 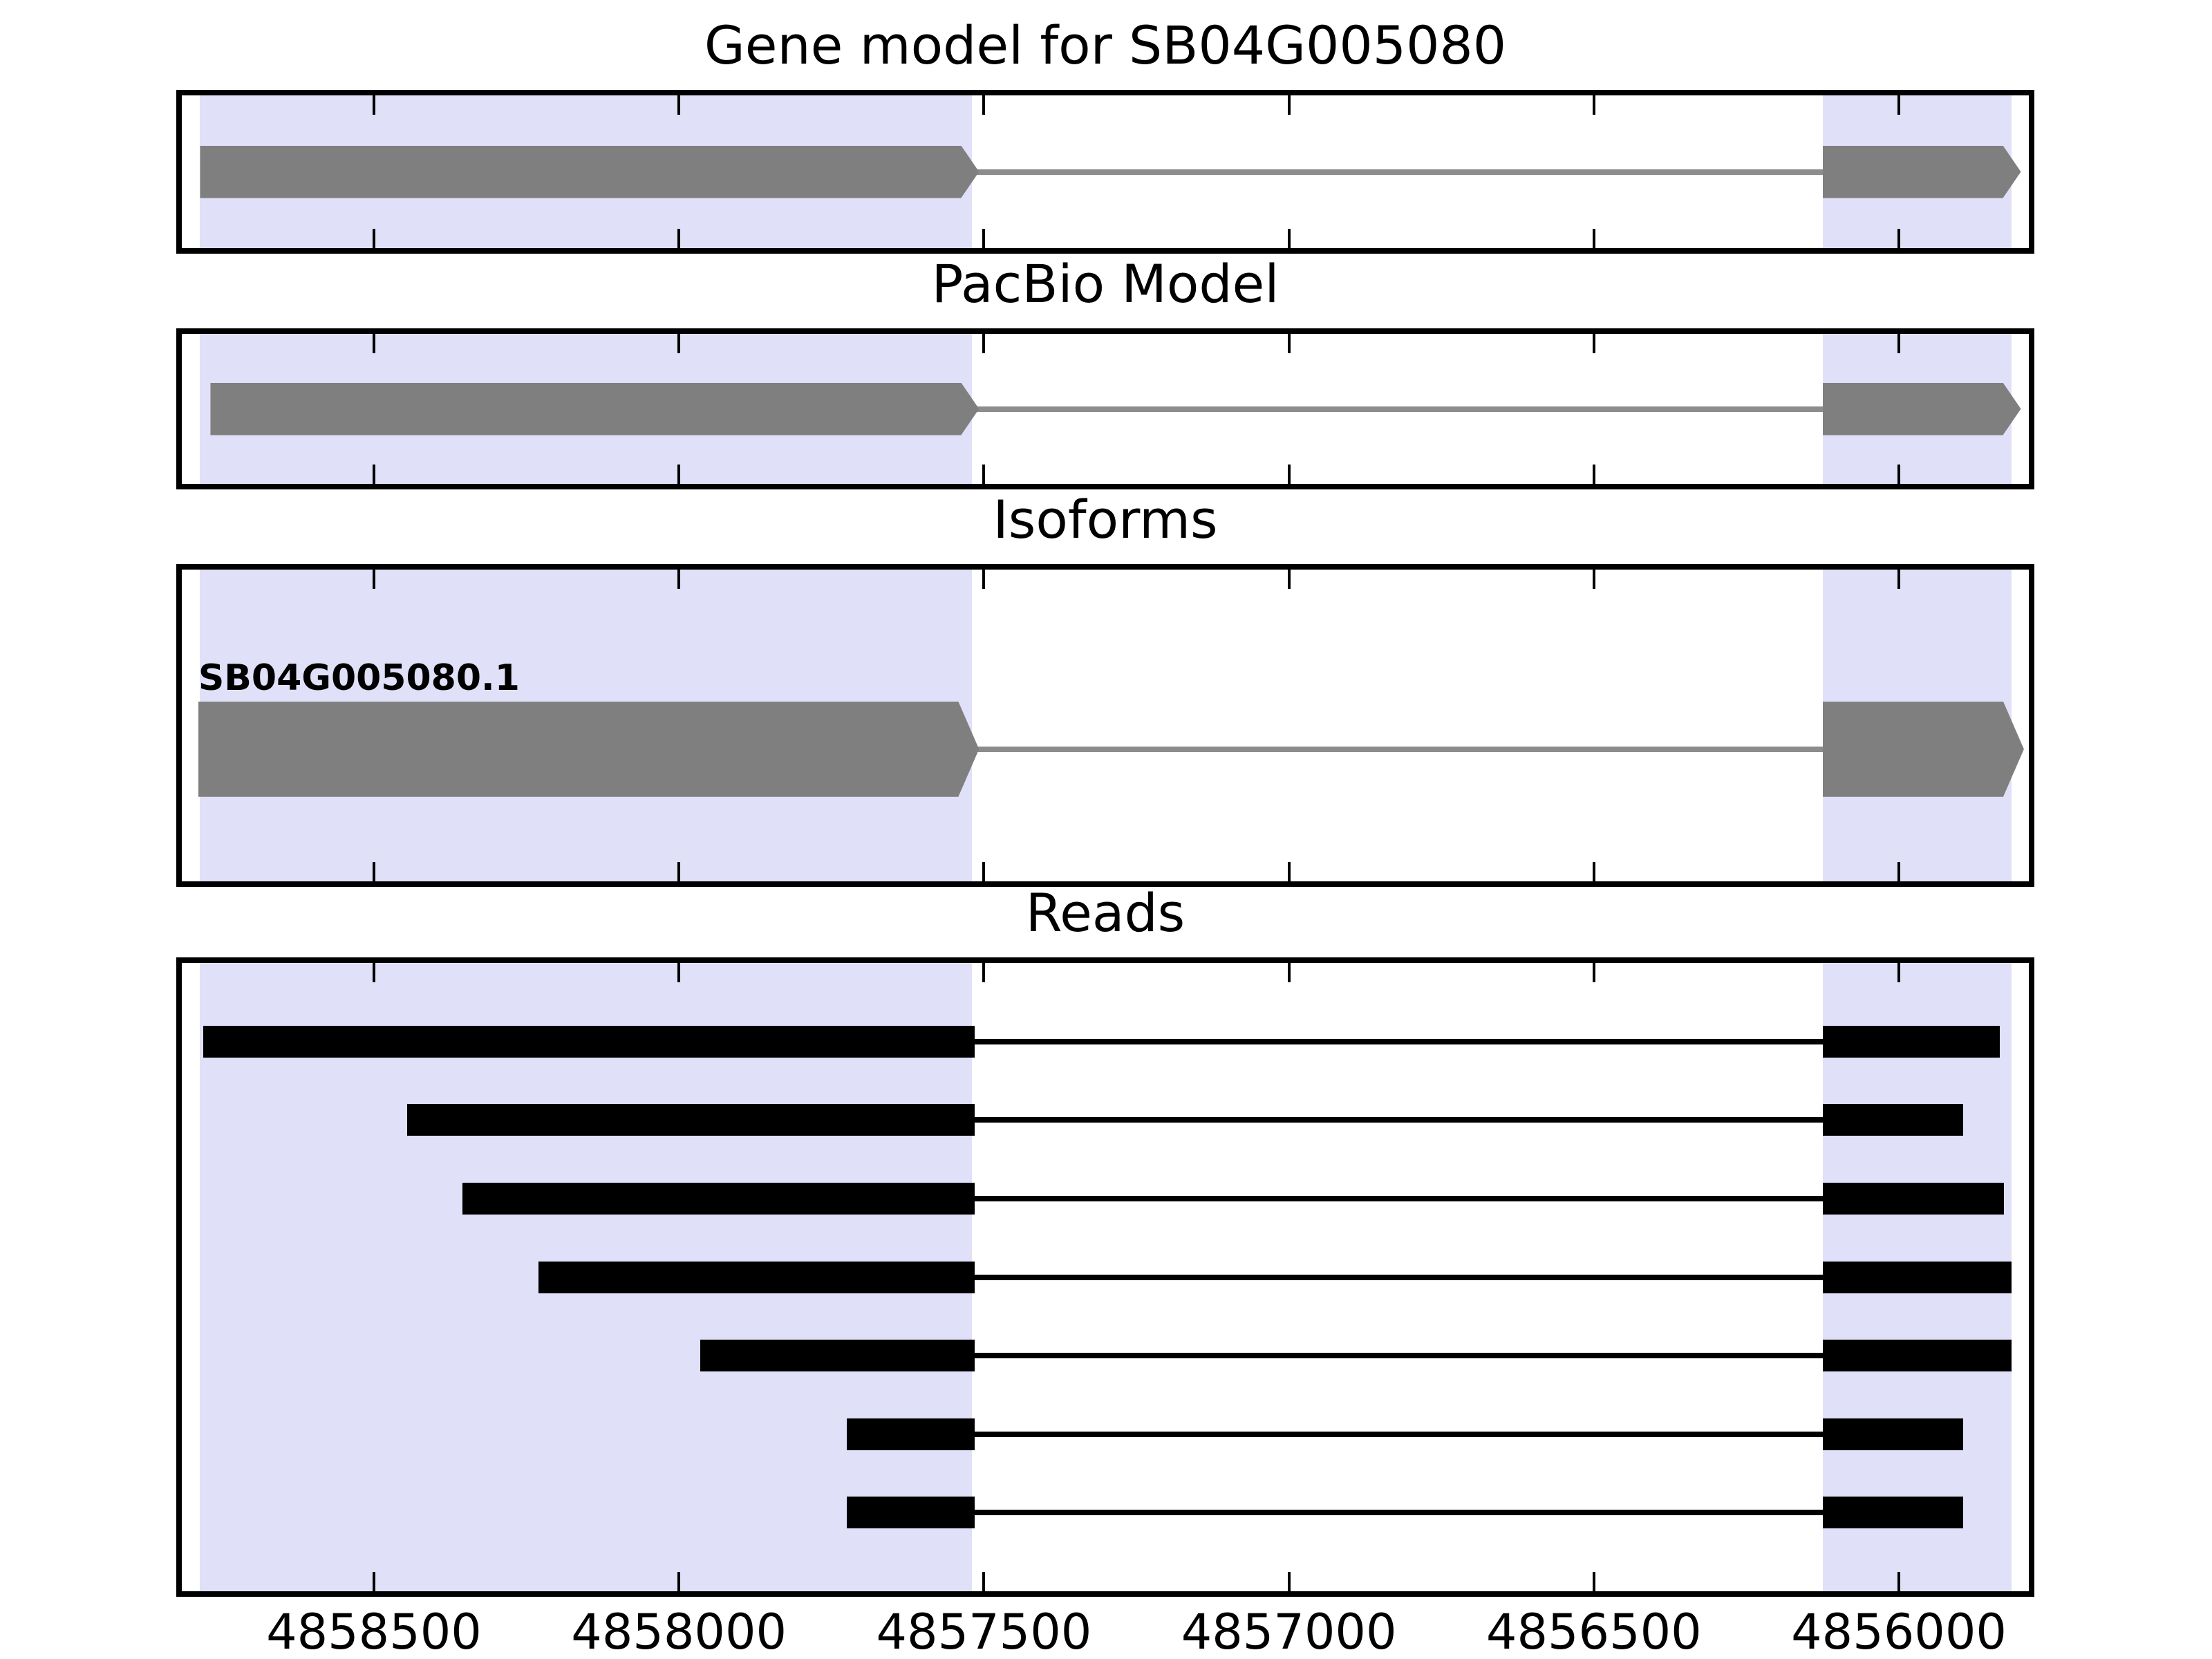 I want to click on x-tick-label: 4856500, so click(x=1593, y=1632).